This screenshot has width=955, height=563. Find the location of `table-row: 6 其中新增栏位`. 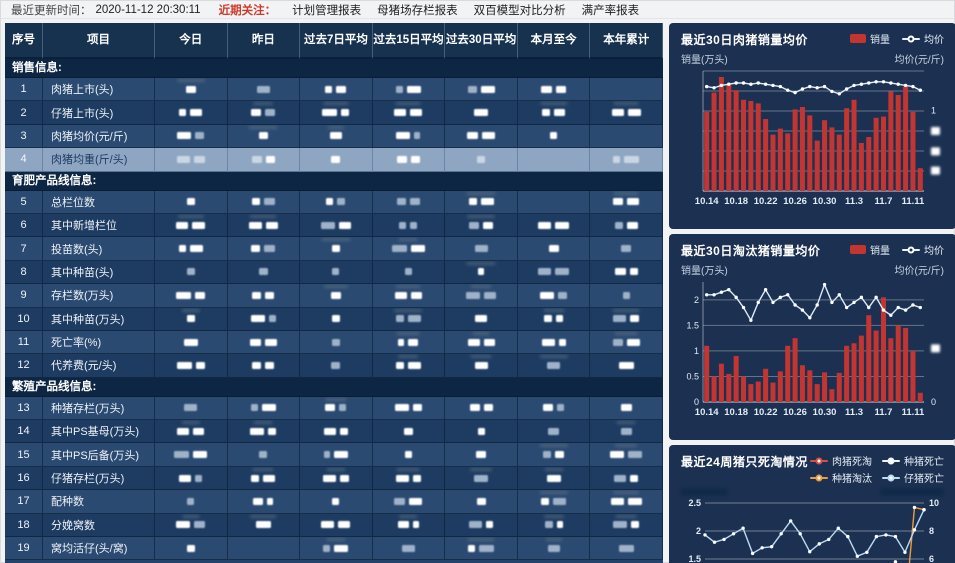

table-row: 6 其中新增栏位 is located at coordinates (334, 225).